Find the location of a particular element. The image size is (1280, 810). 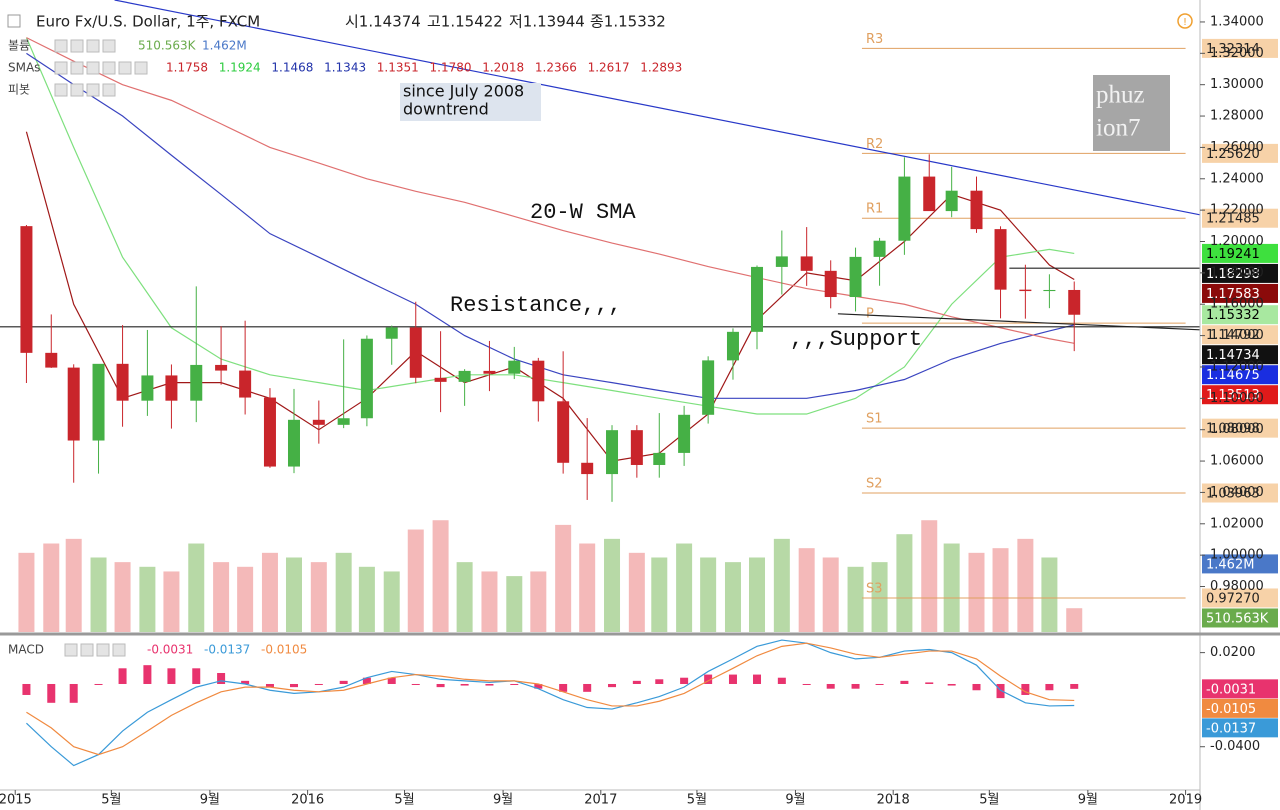

collapse-button is located at coordinates (14, 21).